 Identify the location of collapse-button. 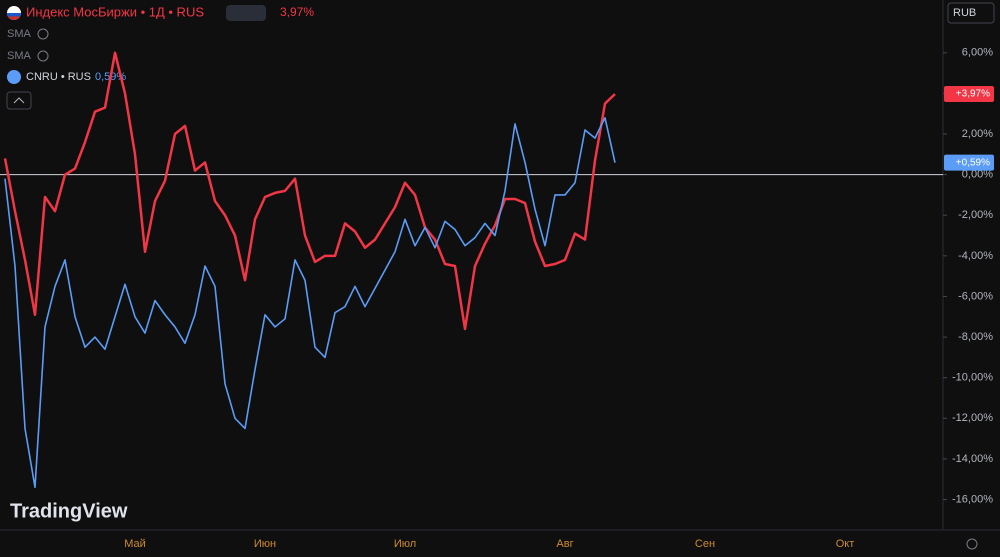
(19, 100).